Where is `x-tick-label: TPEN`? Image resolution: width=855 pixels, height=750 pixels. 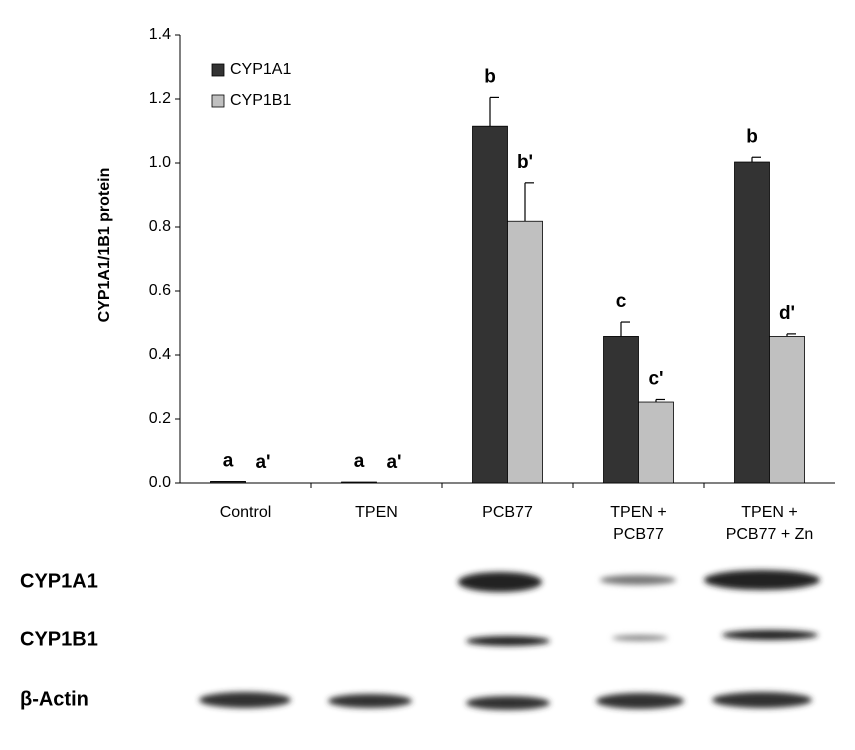 x-tick-label: TPEN is located at coordinates (376, 512).